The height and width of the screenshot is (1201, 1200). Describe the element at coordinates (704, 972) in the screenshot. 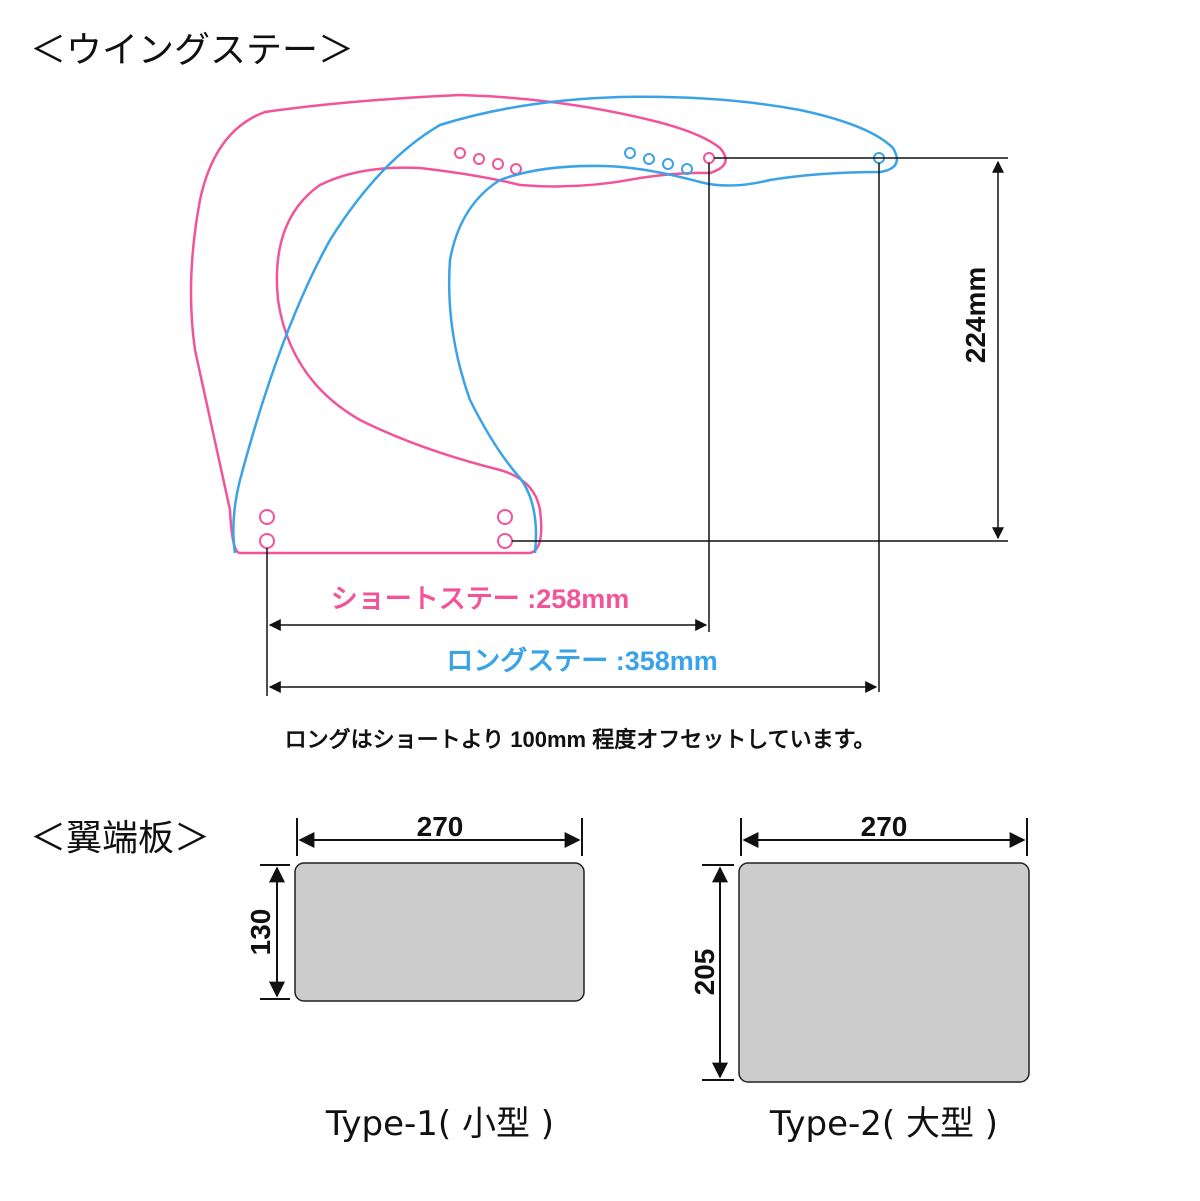

I see `type-2-height: 205` at that location.